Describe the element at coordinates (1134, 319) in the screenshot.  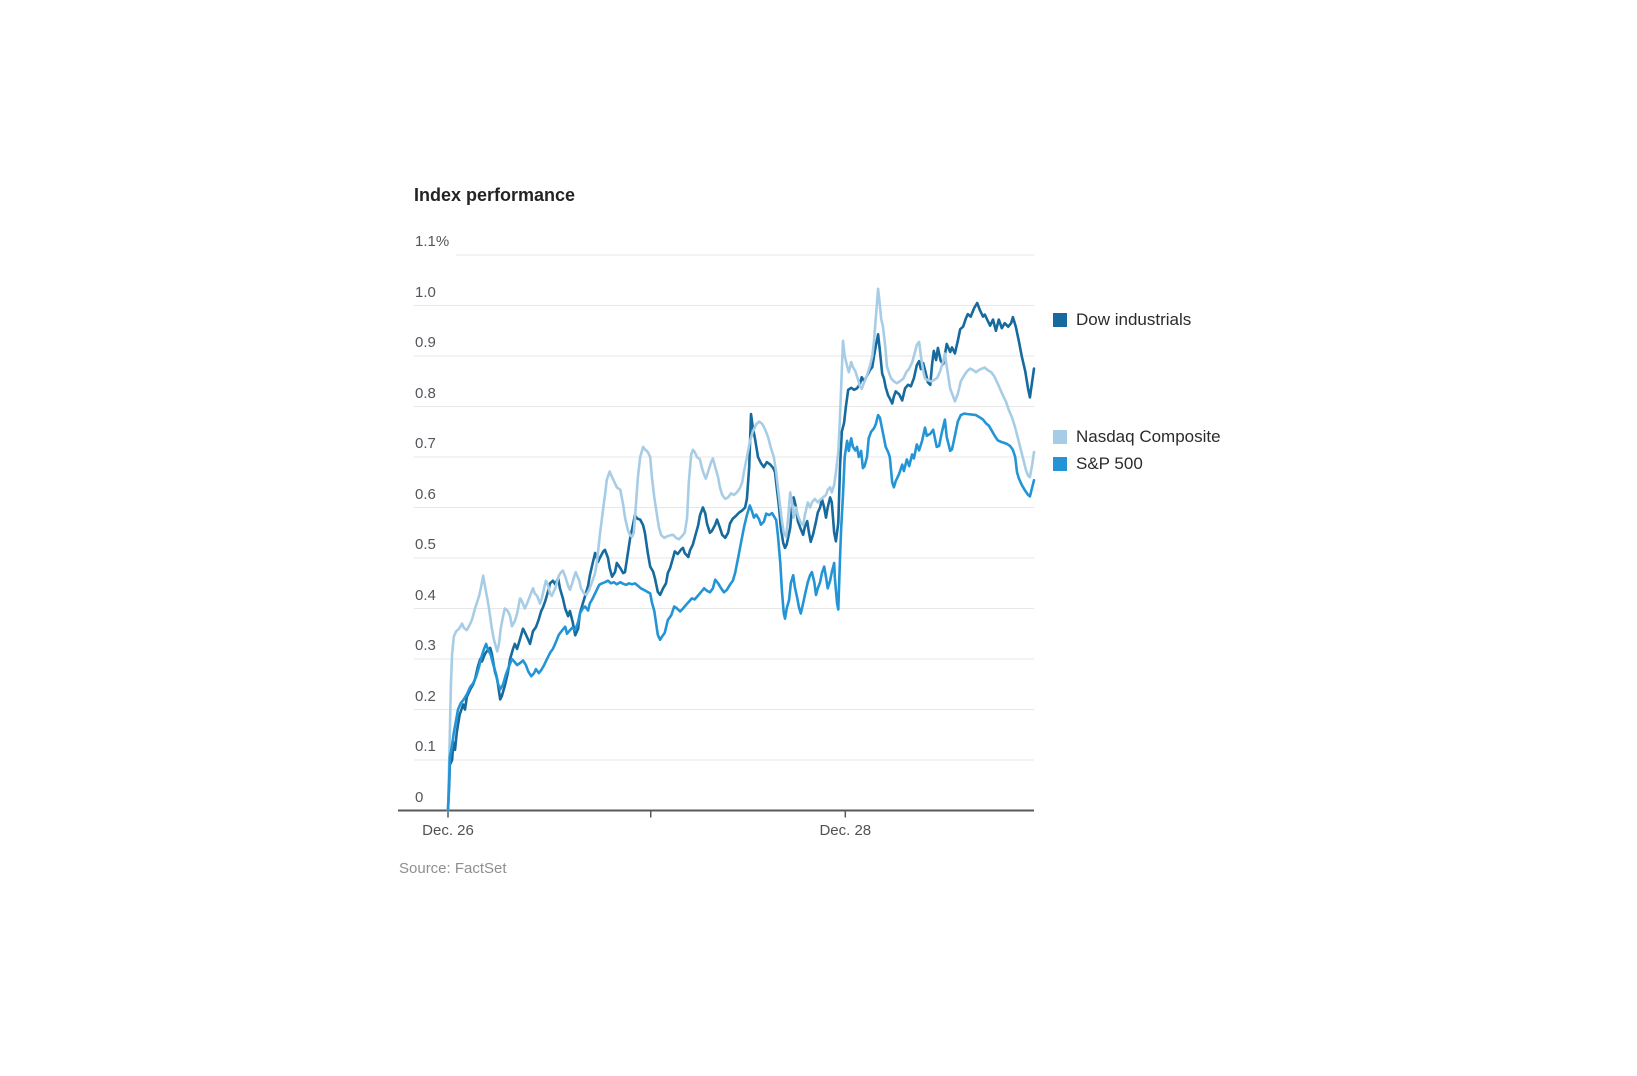
I see `legend-label: Dow industrials` at that location.